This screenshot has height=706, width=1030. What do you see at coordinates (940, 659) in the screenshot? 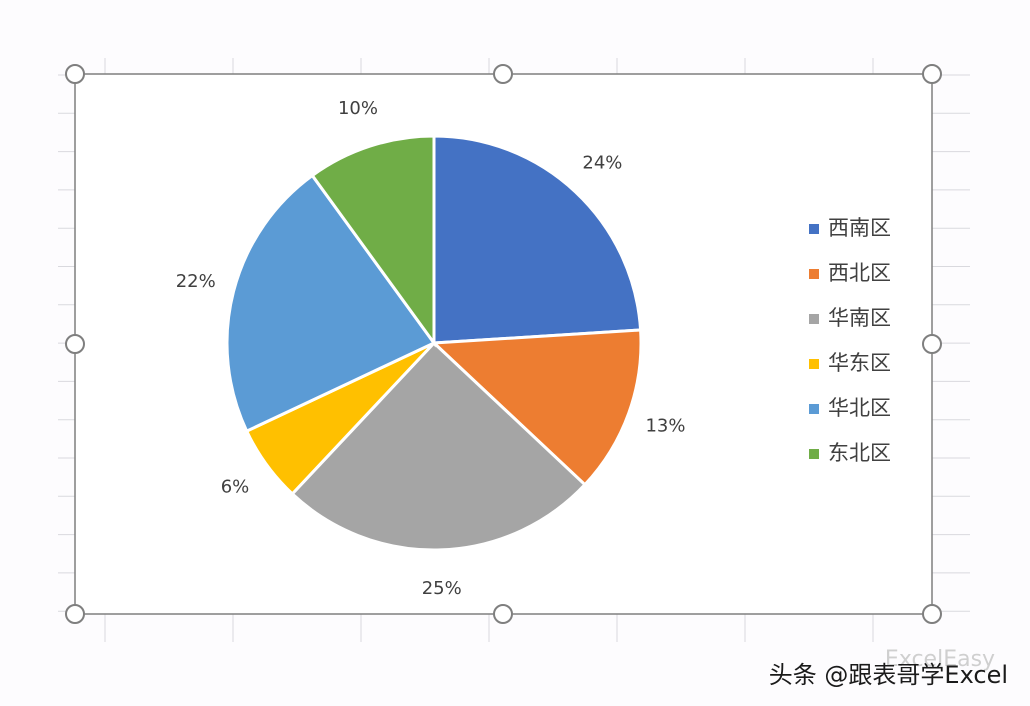
I see `watermark-brand: ExcelEasy` at bounding box center [940, 659].